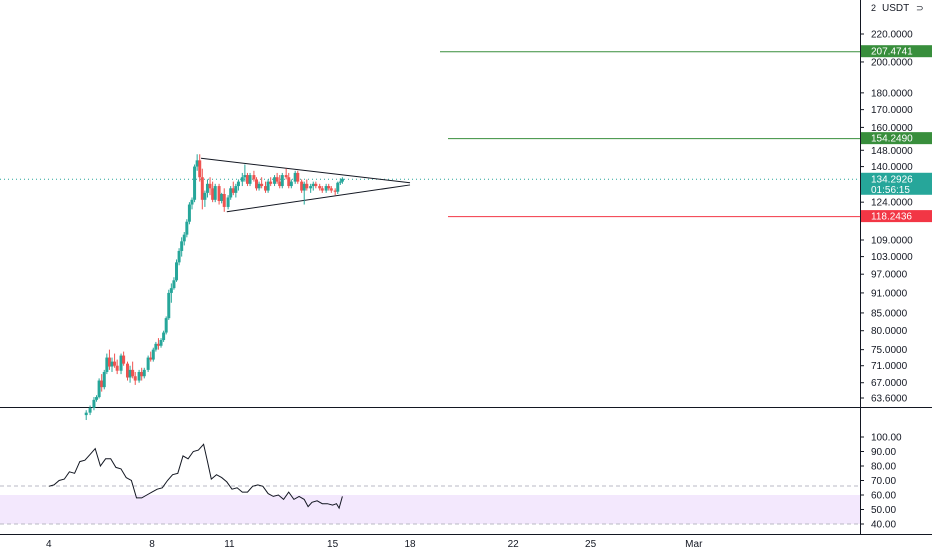 Image resolution: width=932 pixels, height=550 pixels. I want to click on price-tick-label: 75.0000, so click(889, 350).